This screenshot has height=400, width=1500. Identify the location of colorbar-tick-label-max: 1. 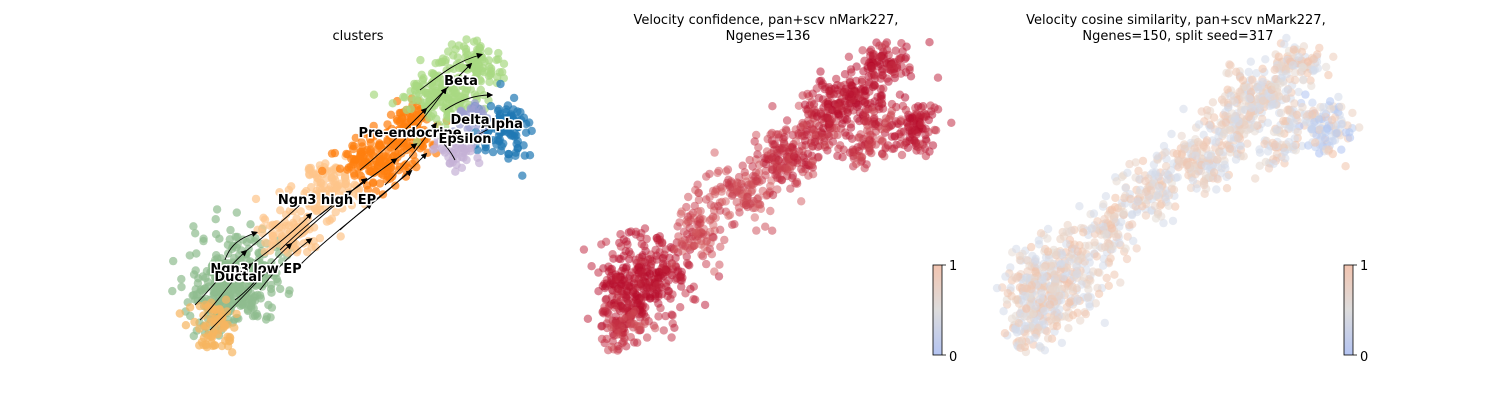
(1364, 266).